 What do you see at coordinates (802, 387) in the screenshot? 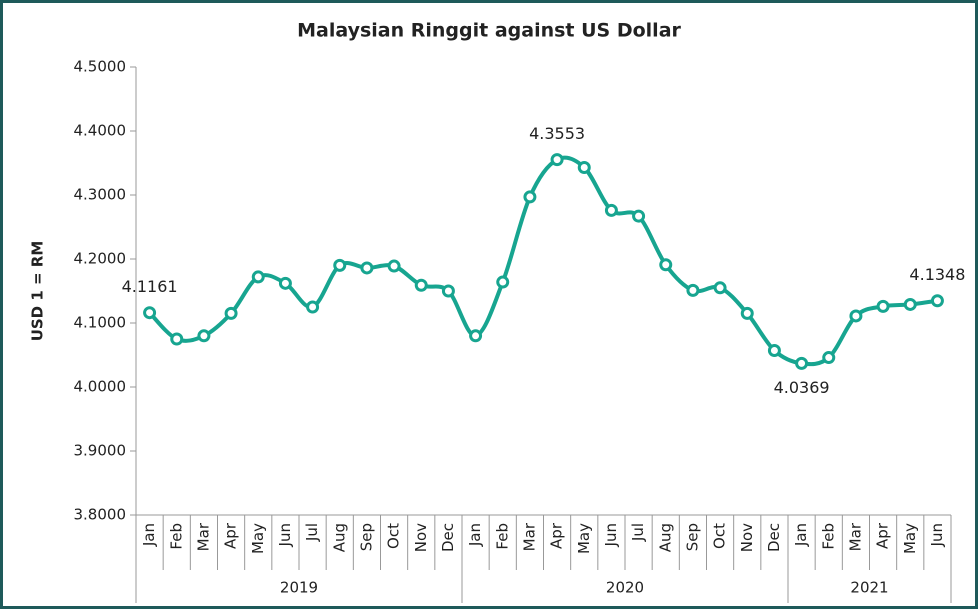
I see `data-label: 4.0369` at bounding box center [802, 387].